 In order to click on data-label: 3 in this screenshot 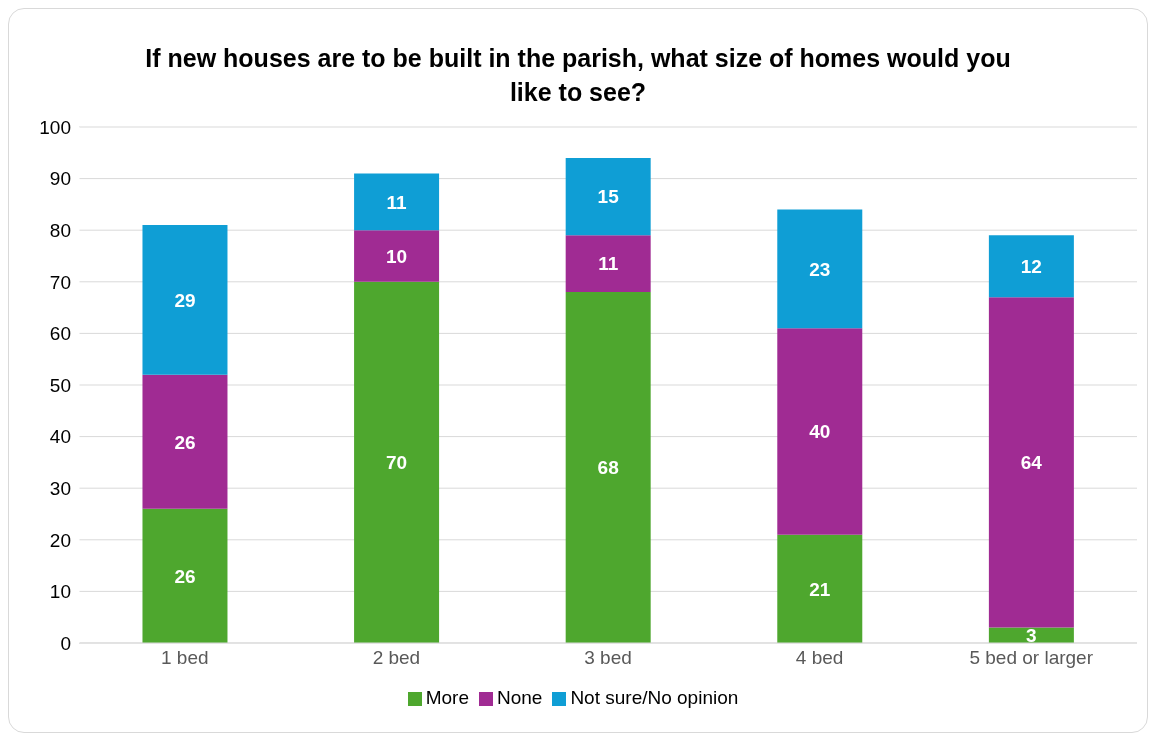, I will do `click(1031, 636)`.